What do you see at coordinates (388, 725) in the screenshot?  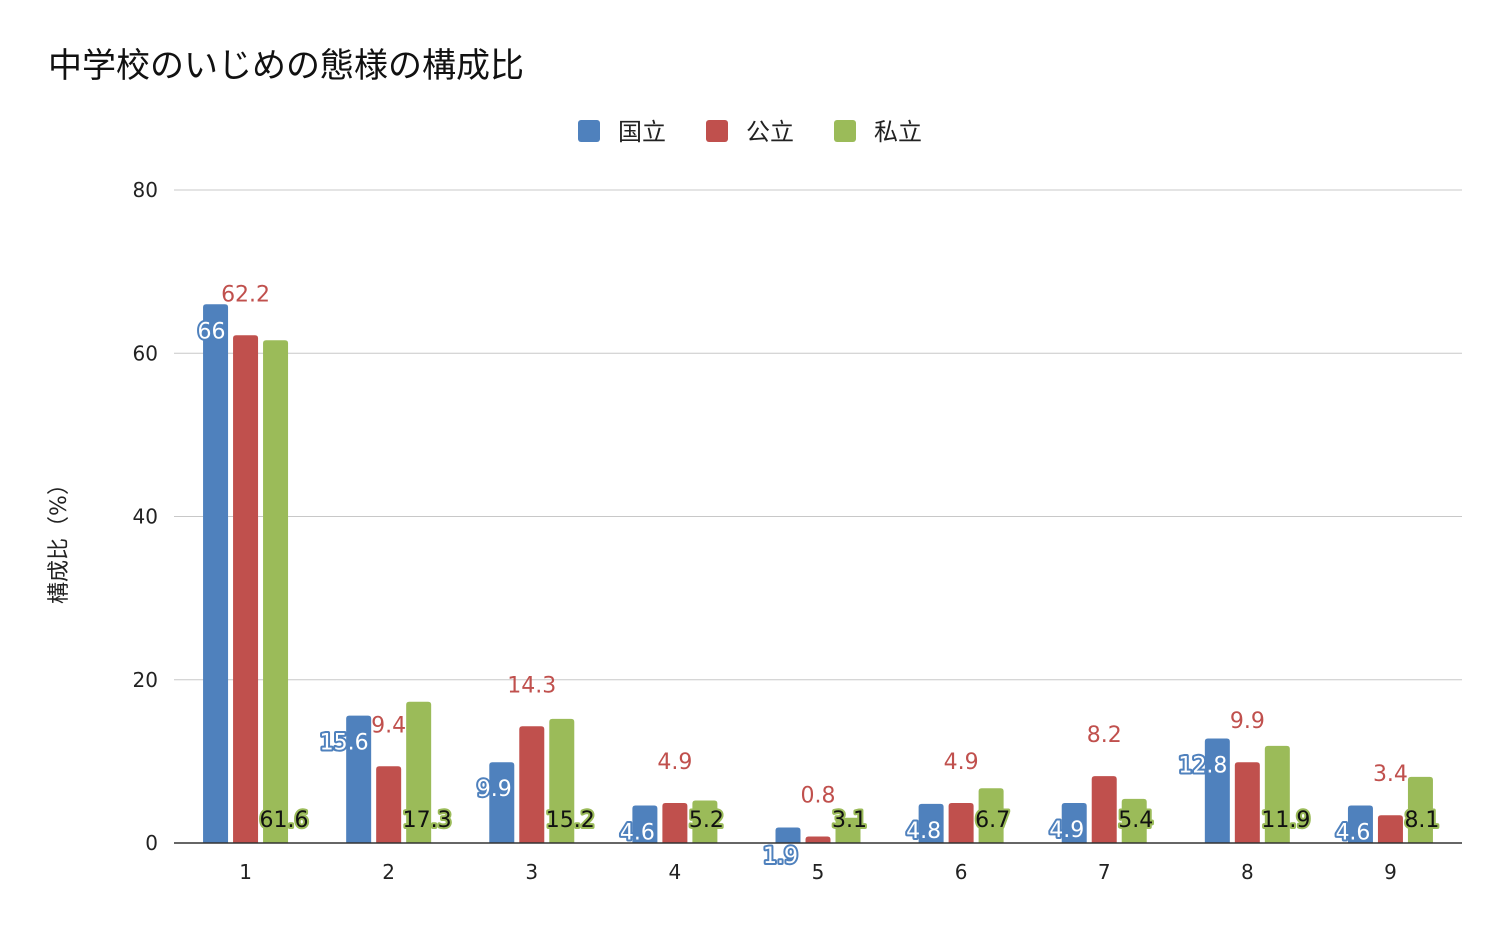 I see `data-label: 9.4` at bounding box center [388, 725].